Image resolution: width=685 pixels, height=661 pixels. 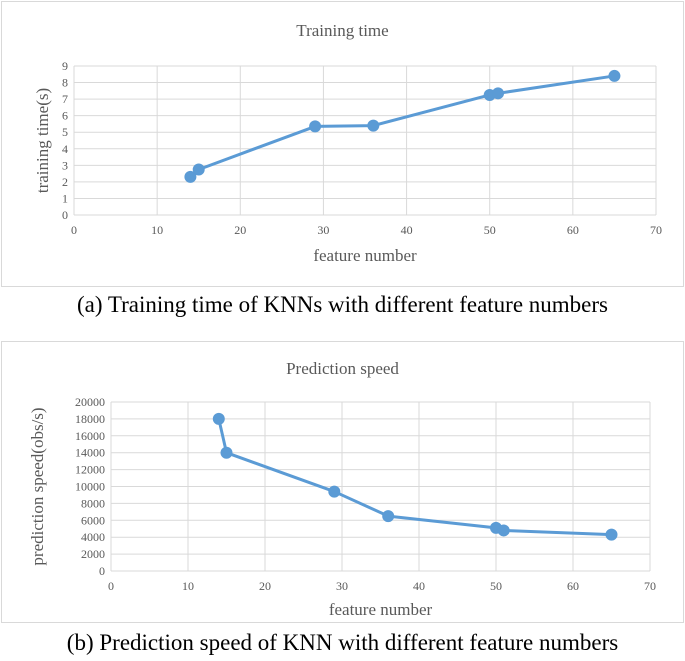 I want to click on y-tick-label: 7, so click(x=65, y=99).